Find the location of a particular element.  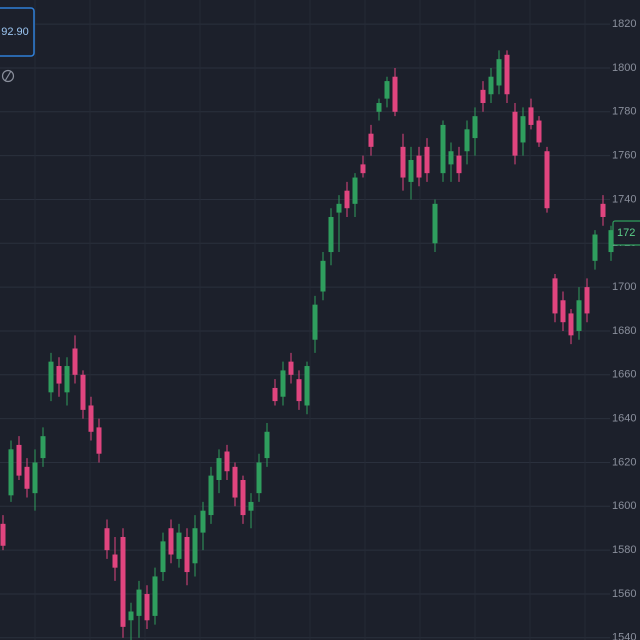

y-tick-label: 1600 is located at coordinates (624, 506).